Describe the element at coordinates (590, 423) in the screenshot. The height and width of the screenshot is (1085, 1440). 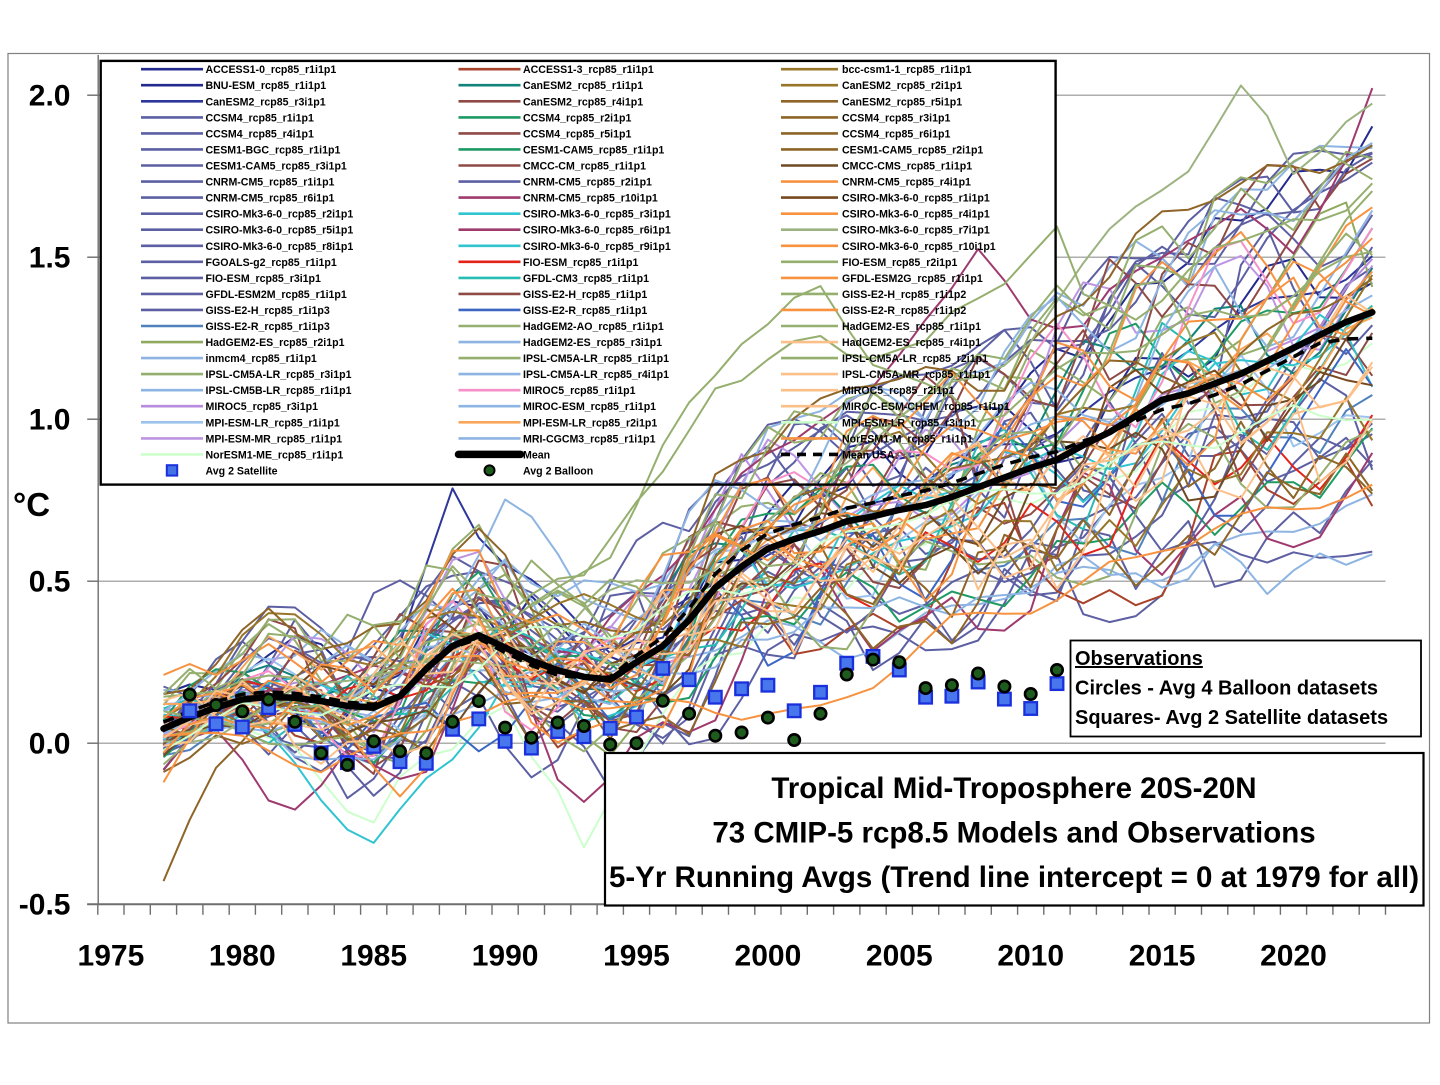
I see `svg-text: MPI-ESM-LR_rcp85_r2i1p1` at that location.